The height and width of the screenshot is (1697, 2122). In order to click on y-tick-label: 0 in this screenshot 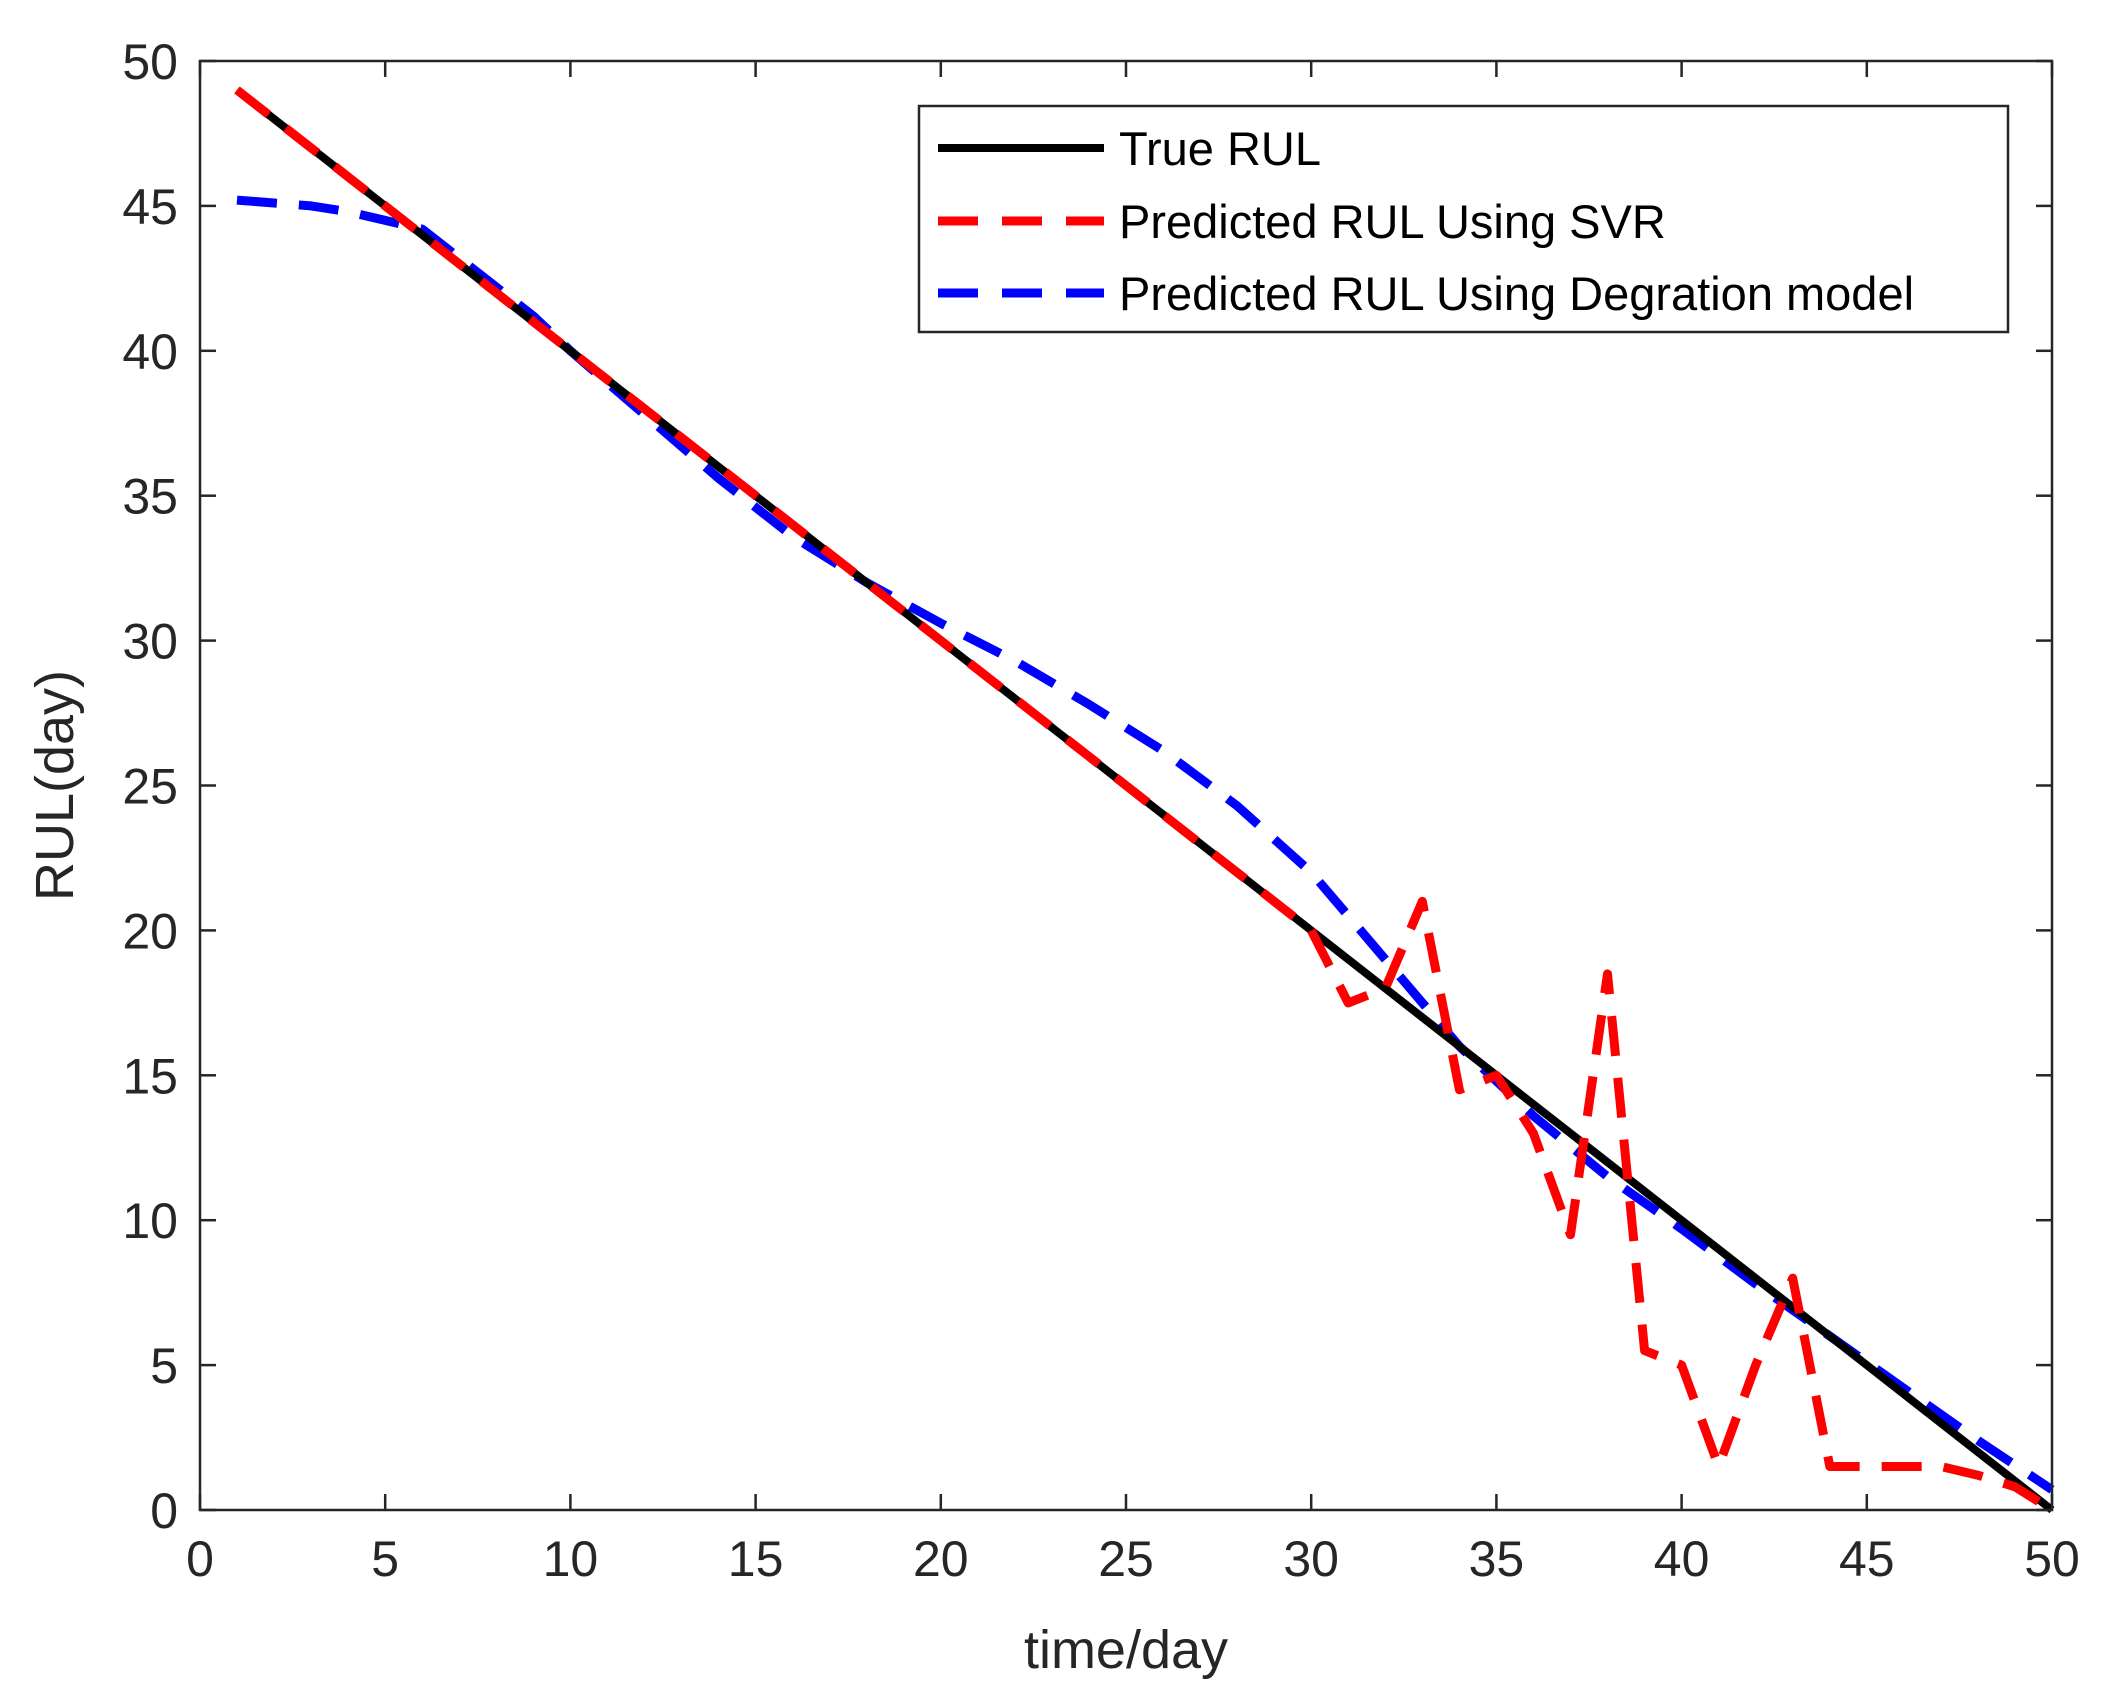, I will do `click(164, 1511)`.